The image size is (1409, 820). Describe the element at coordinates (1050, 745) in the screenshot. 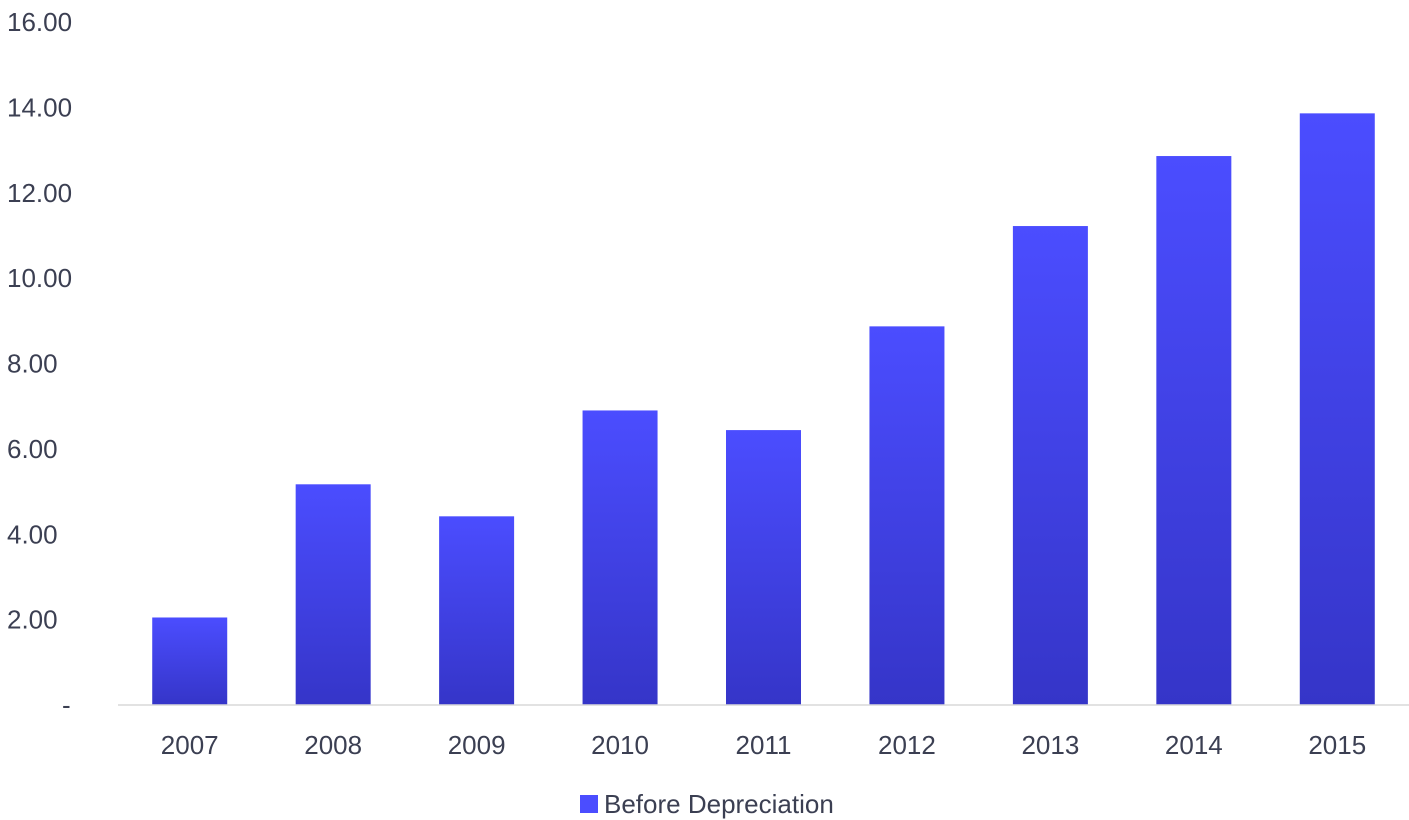

I see `x-tick-label: 2013` at that location.